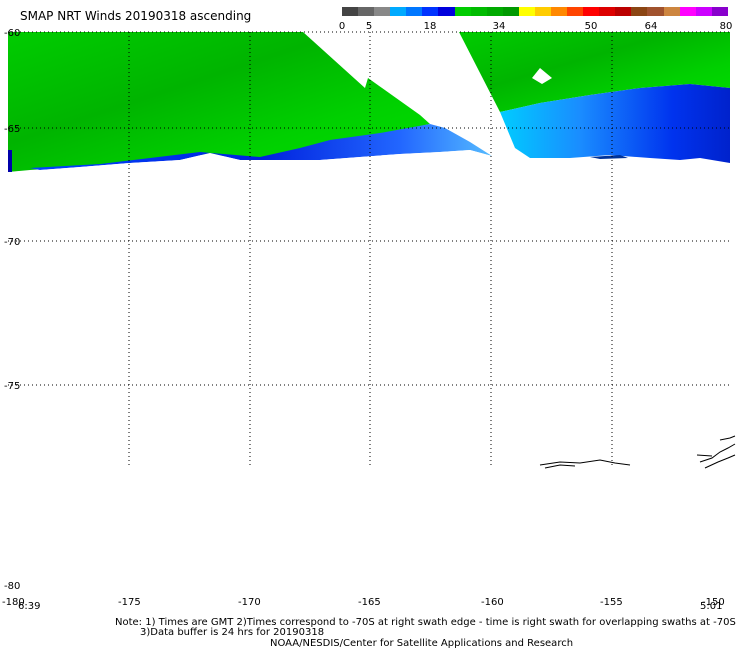 This screenshot has width=740, height=650. I want to click on swath-time-right: 5:01, so click(711, 606).